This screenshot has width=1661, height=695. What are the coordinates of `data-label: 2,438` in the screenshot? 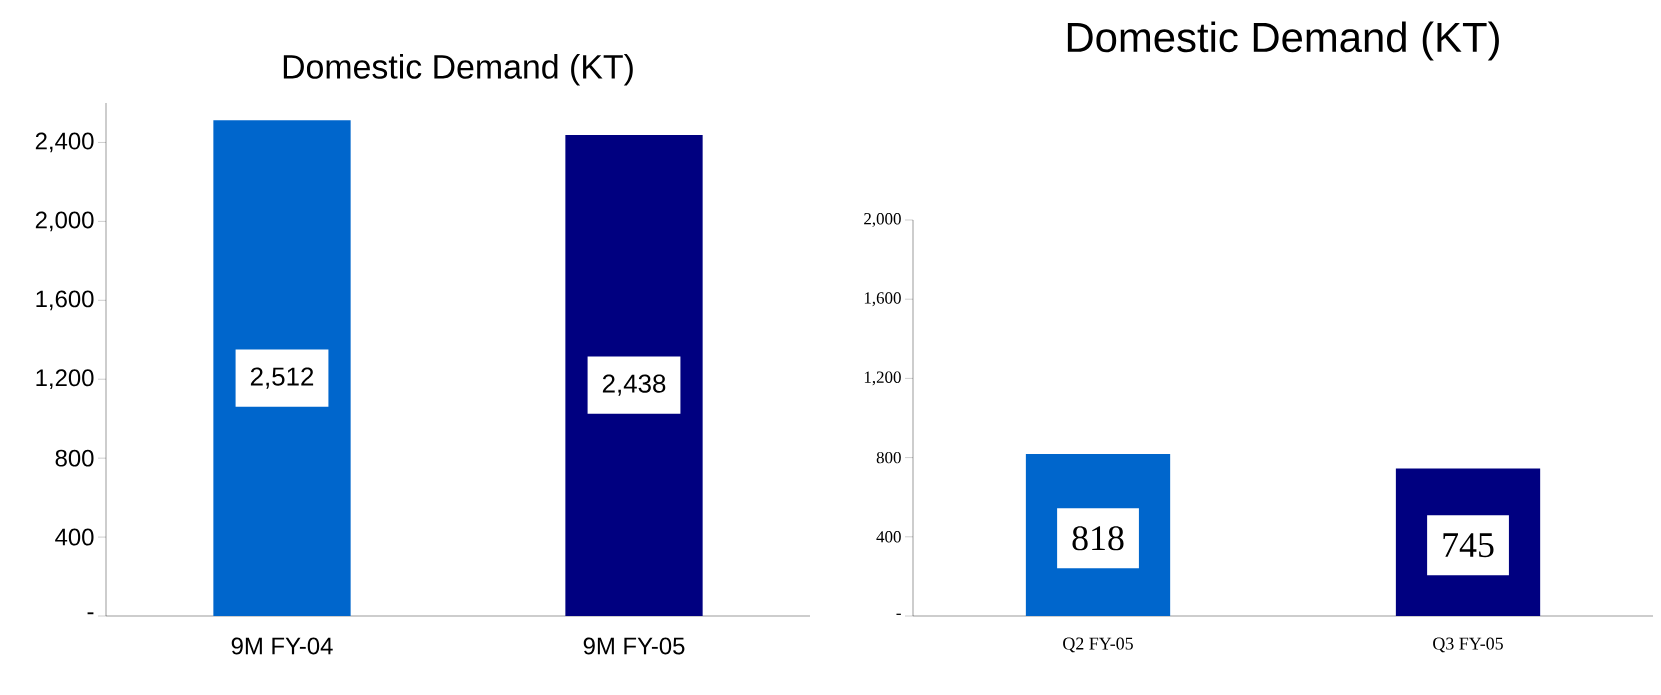 It's located at (634, 385).